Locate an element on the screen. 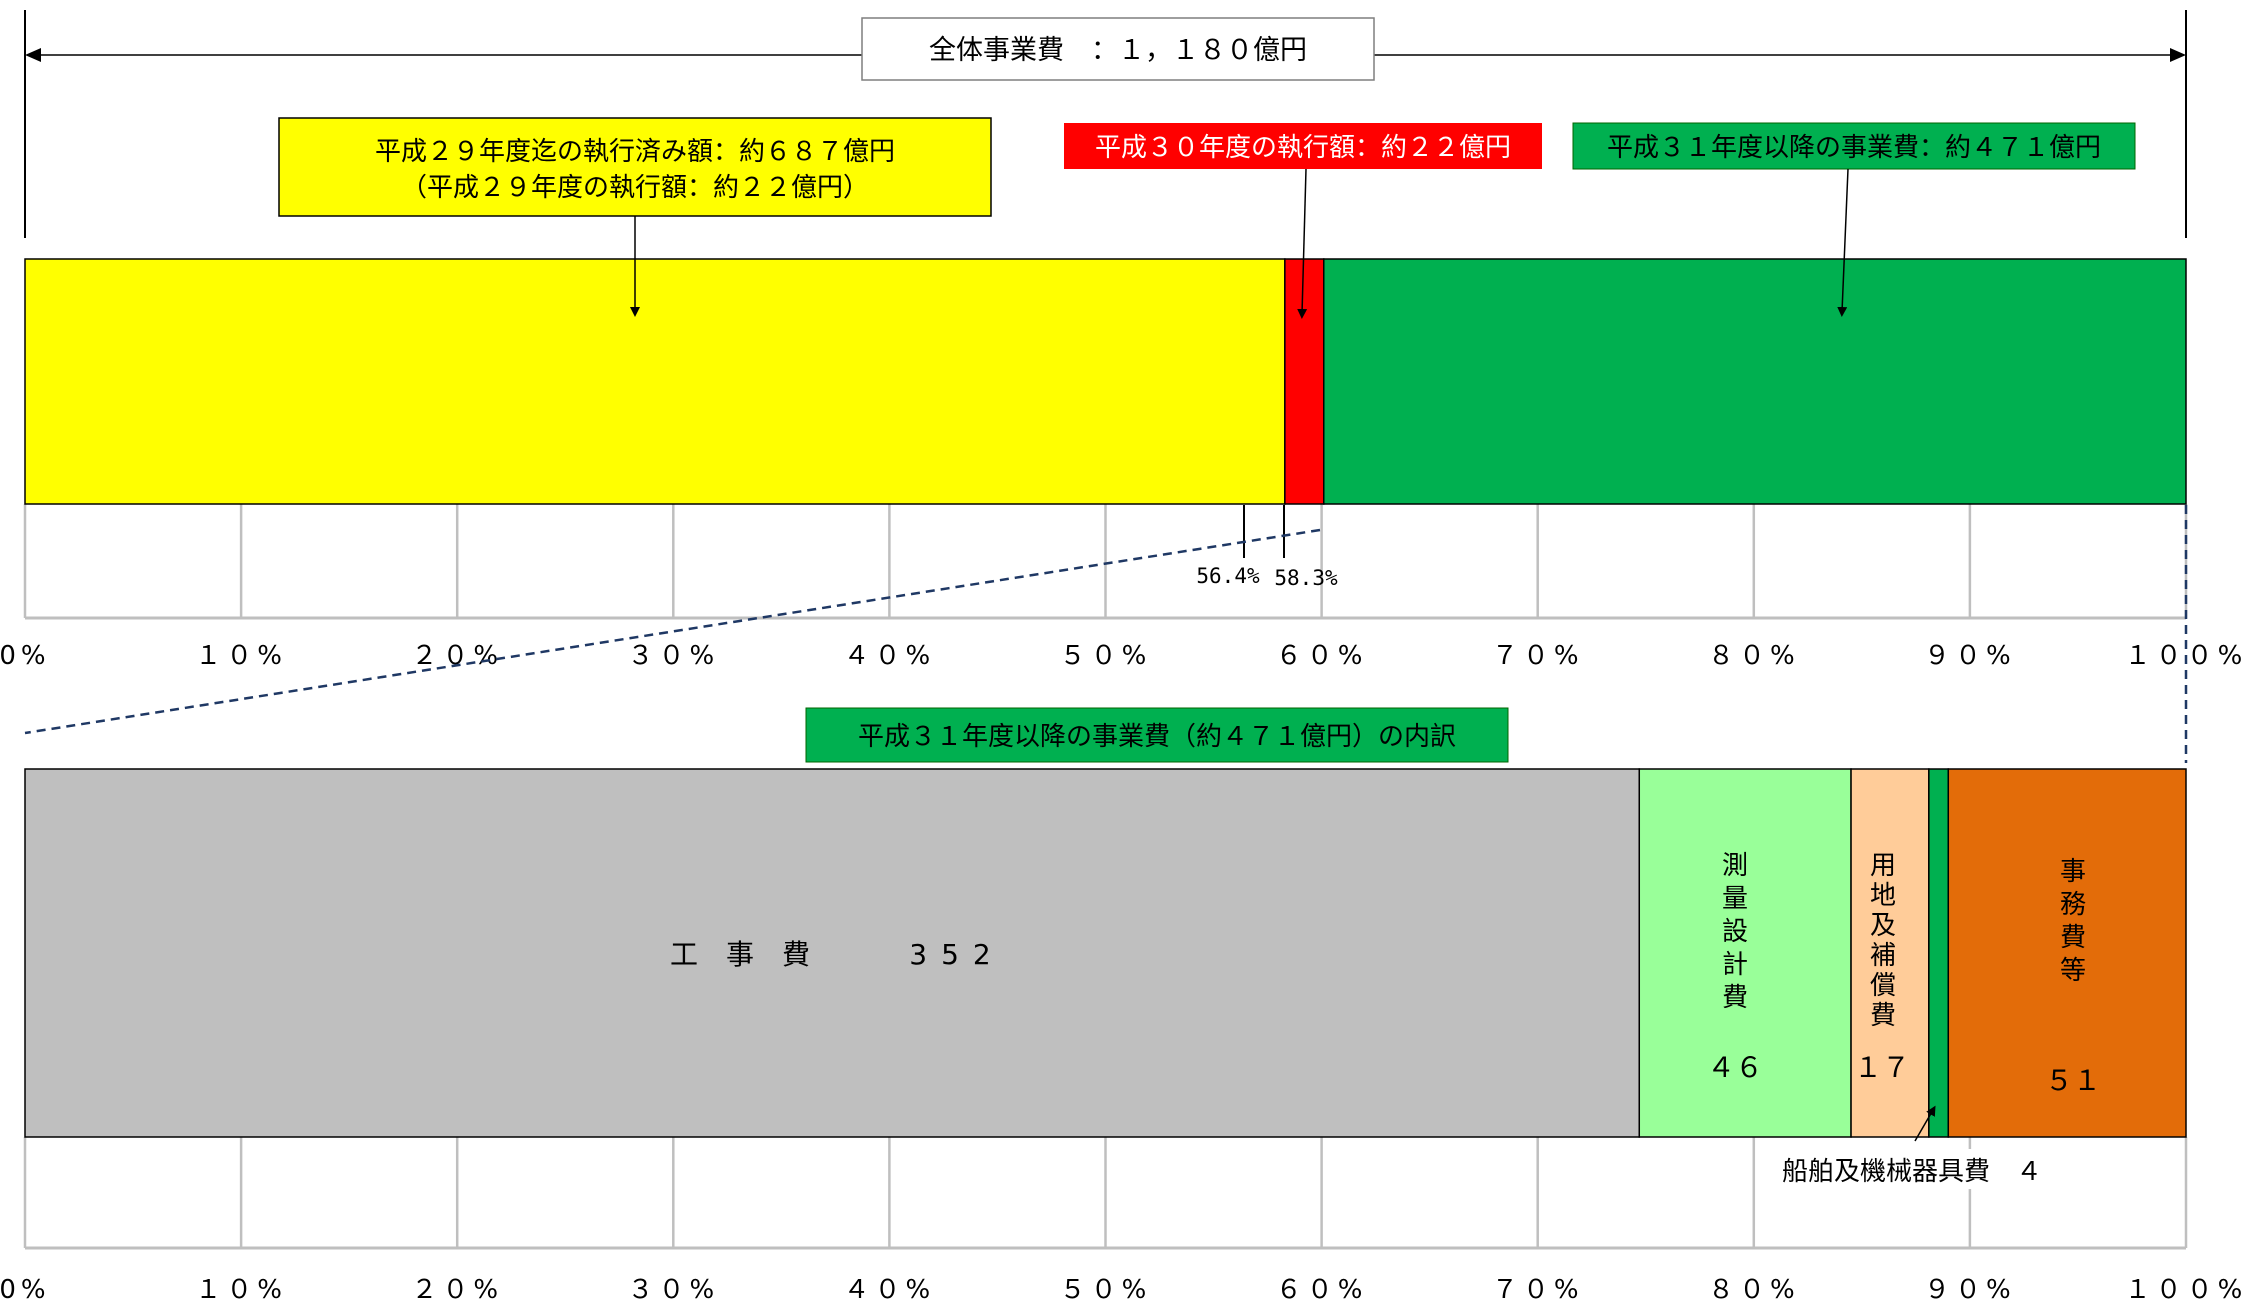  breakdown-title: 平成３１年度以降の事業費（約４７１億円）の内訳 is located at coordinates (1157, 737).